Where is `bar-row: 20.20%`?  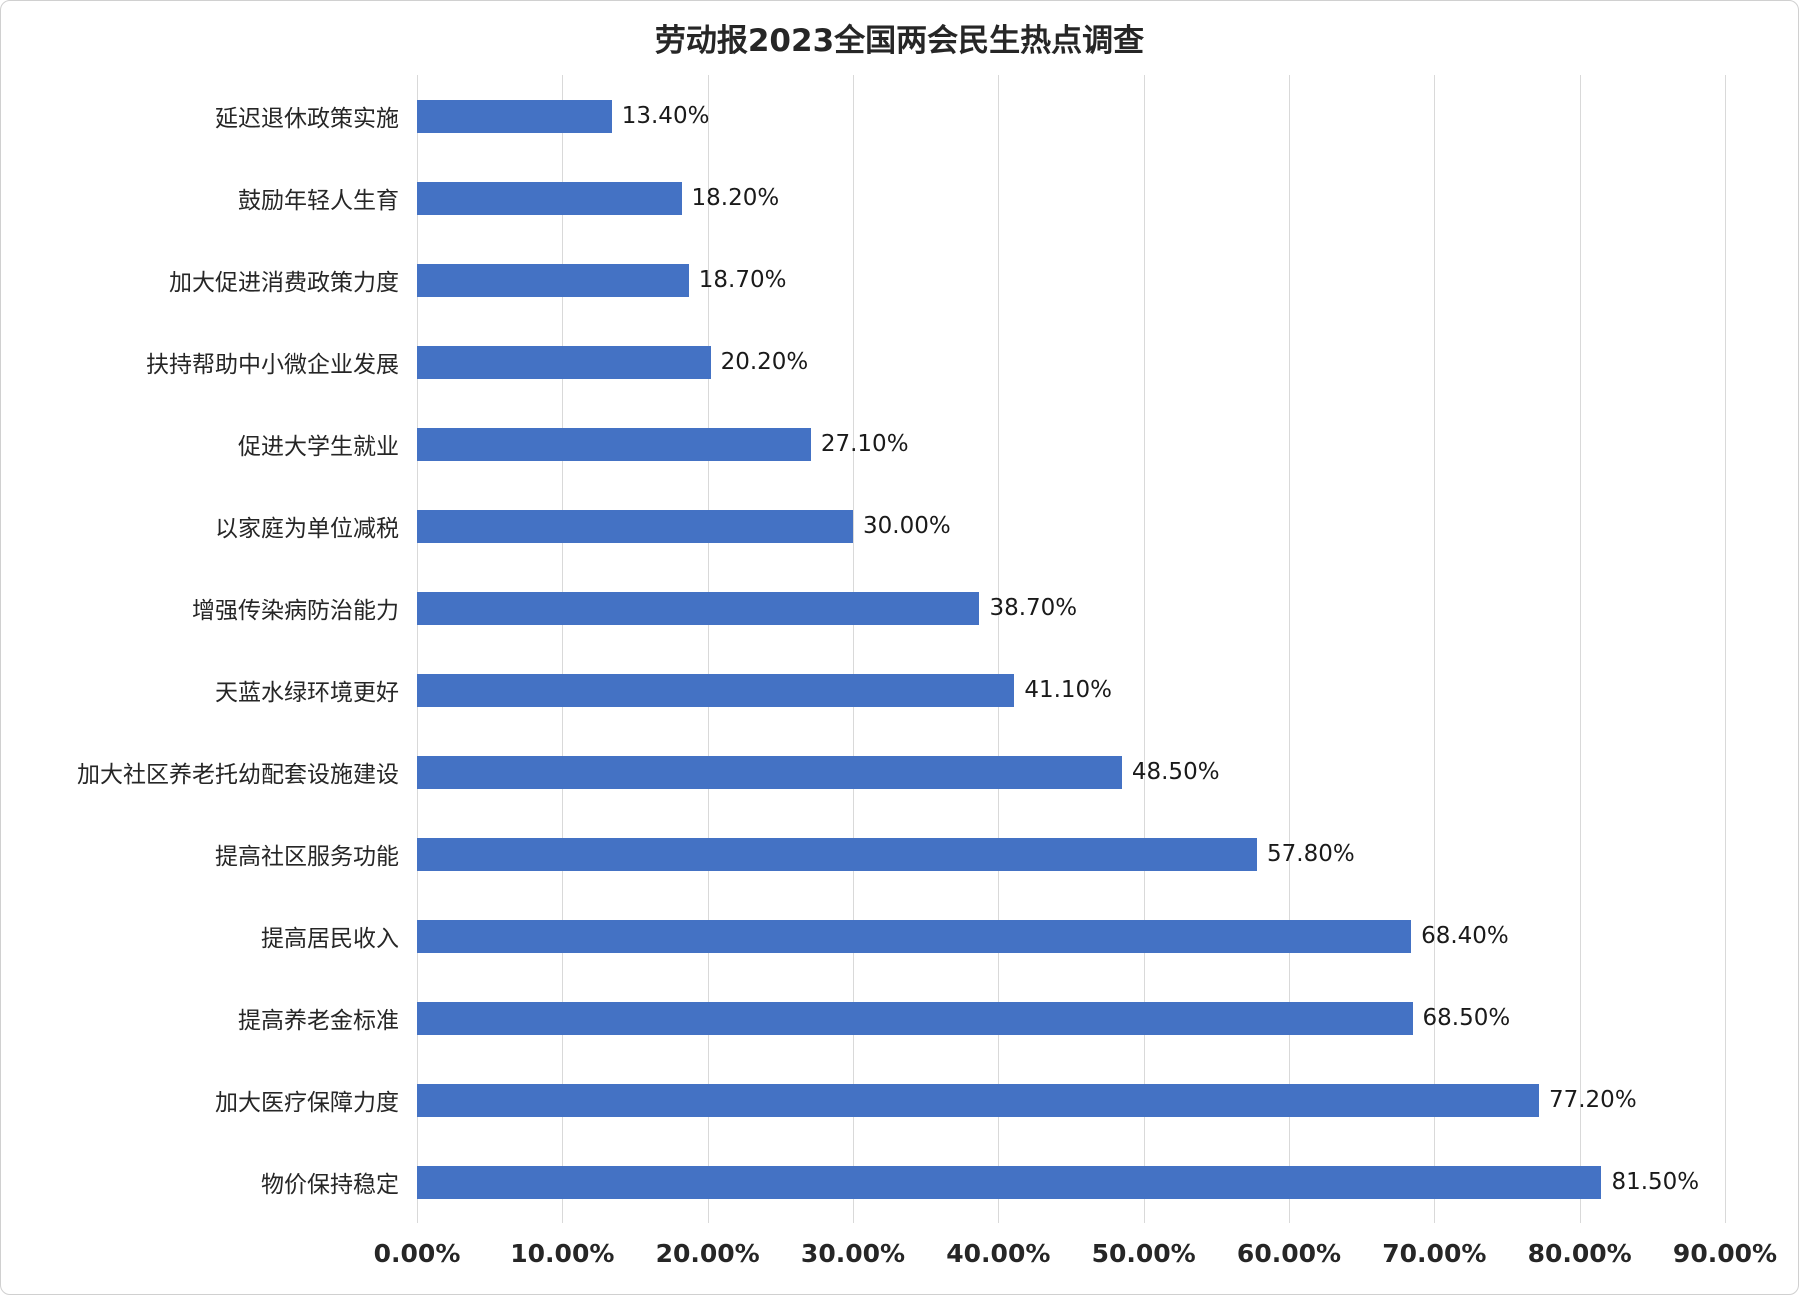
bar-row: 20.20% is located at coordinates (1071, 362).